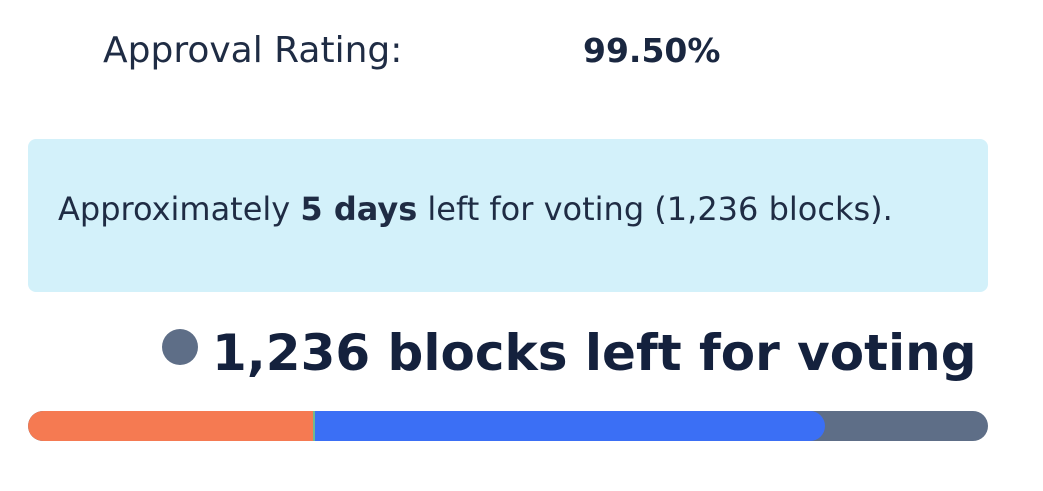 Image resolution: width=1043 pixels, height=491 pixels. What do you see at coordinates (180, 347) in the screenshot?
I see `status-dot-icon` at bounding box center [180, 347].